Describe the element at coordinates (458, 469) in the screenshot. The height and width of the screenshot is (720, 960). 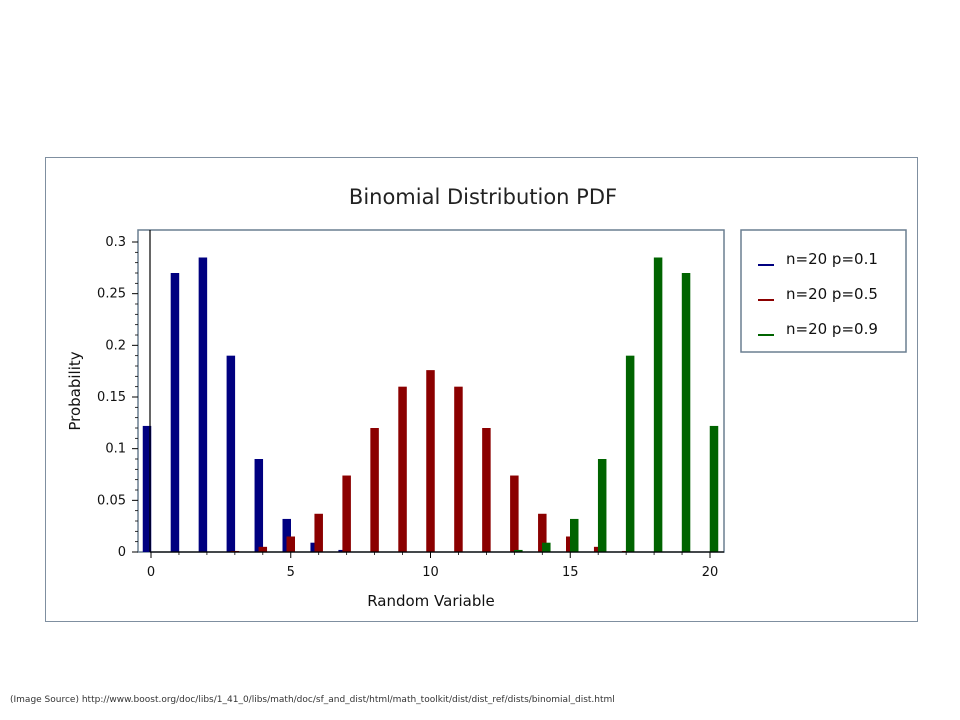
I see `bar-s2-x11` at that location.